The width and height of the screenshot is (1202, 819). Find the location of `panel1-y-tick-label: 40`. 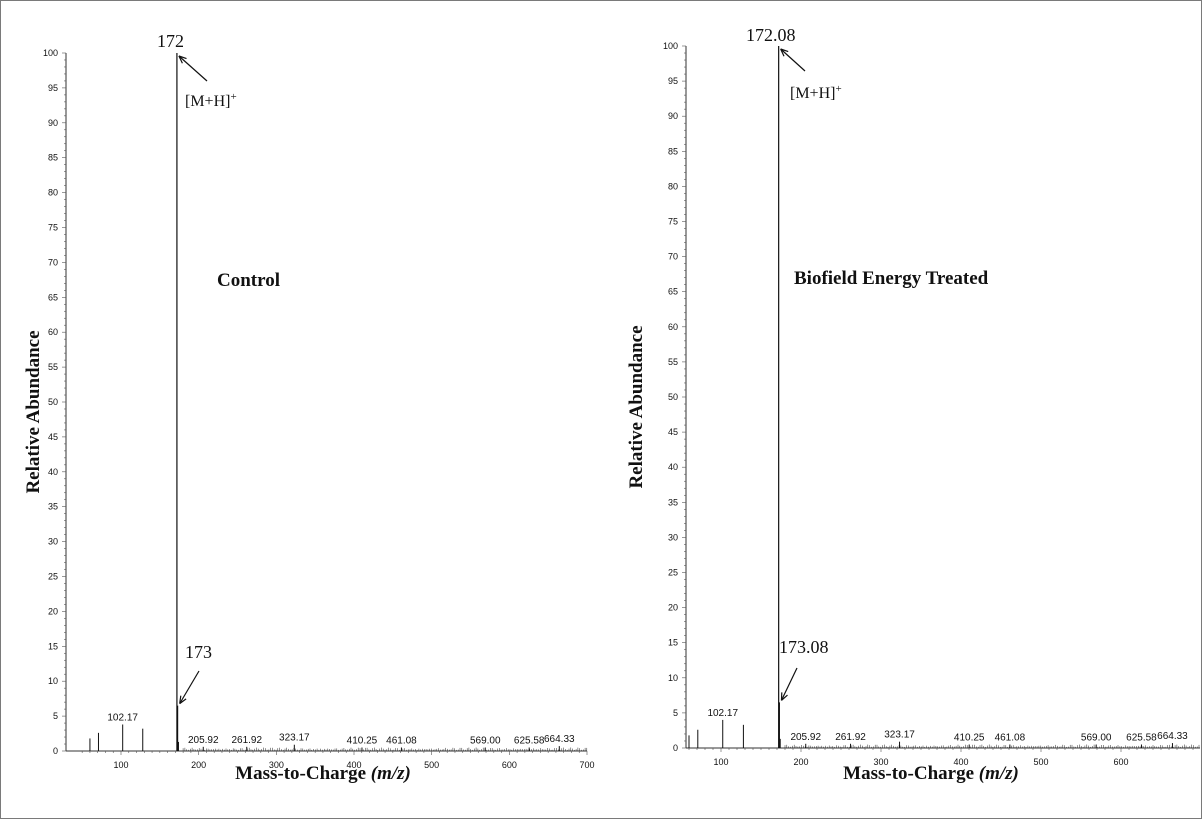

panel1-y-tick-label: 40 is located at coordinates (53, 472).